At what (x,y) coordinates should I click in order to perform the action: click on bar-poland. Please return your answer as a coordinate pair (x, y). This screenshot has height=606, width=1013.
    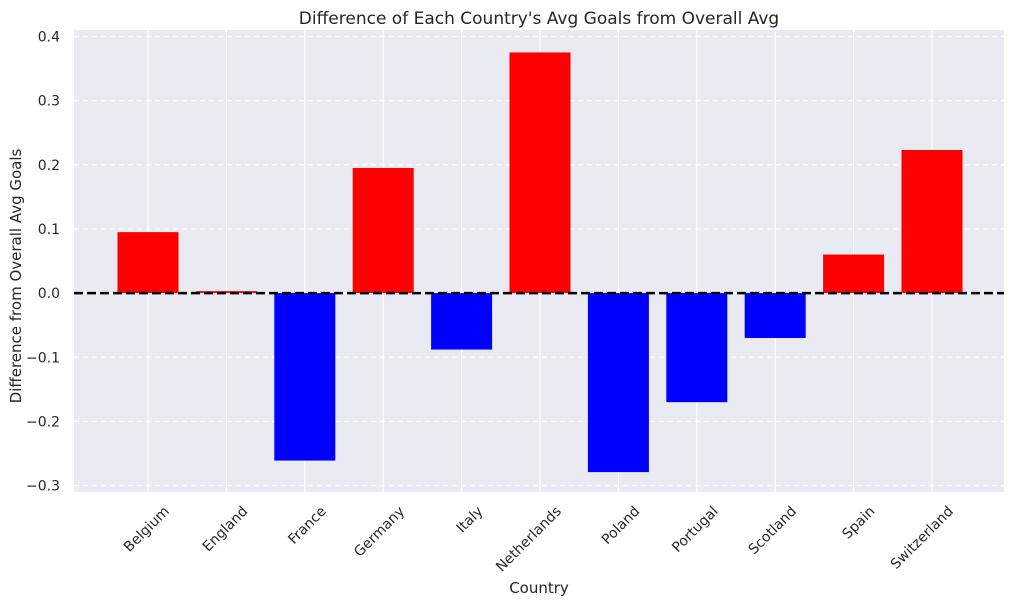
    Looking at the image, I should click on (618, 383).